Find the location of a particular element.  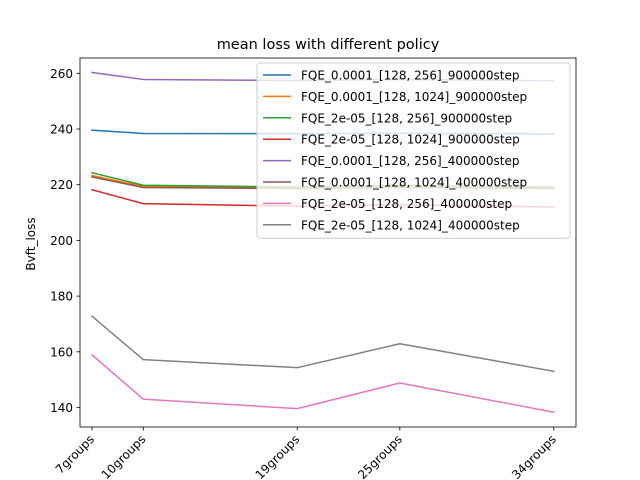

y-tick-label: 200 is located at coordinates (61, 241).